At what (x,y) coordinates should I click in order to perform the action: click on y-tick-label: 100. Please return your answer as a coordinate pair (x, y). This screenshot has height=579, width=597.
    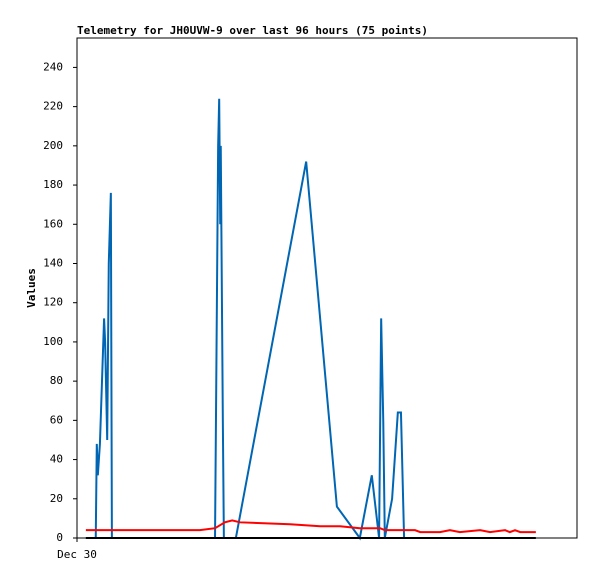
    Looking at the image, I should click on (53, 341).